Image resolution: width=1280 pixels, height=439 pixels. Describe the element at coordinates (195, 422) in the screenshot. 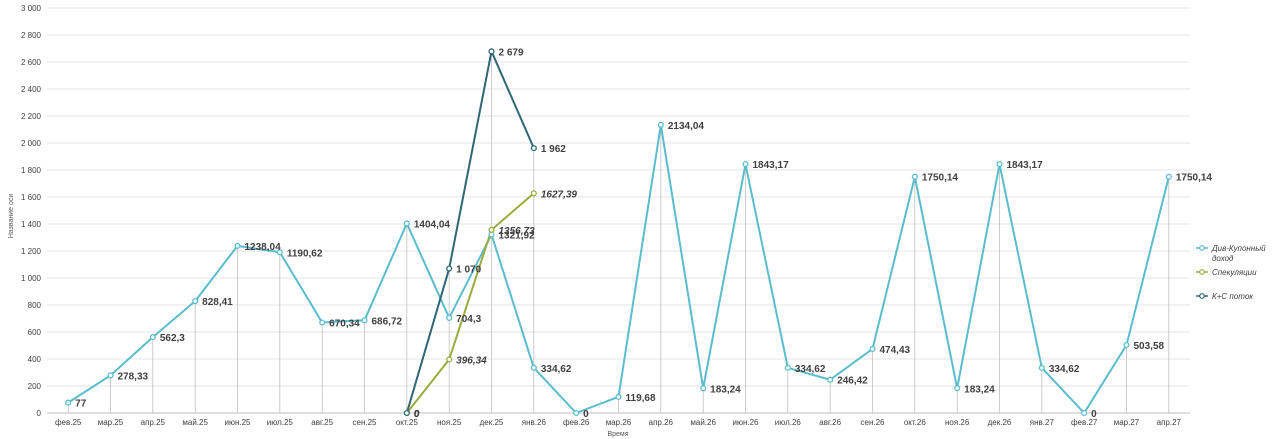

I see `x-tick-label: май.25` at that location.